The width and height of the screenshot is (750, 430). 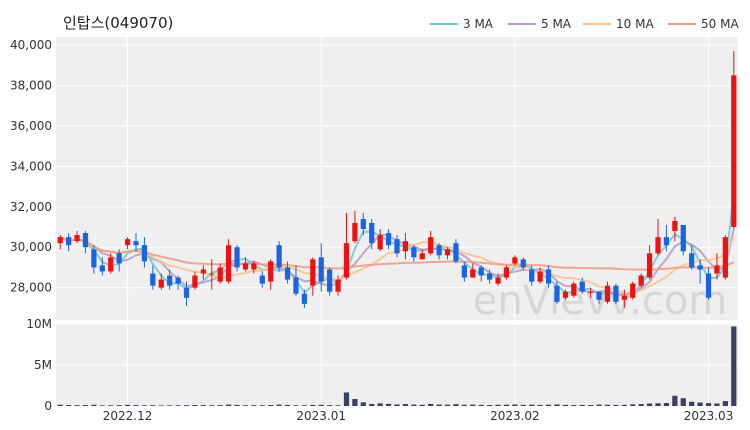 What do you see at coordinates (31, 247) in the screenshot?
I see `price-tick-label: 30,000` at bounding box center [31, 247].